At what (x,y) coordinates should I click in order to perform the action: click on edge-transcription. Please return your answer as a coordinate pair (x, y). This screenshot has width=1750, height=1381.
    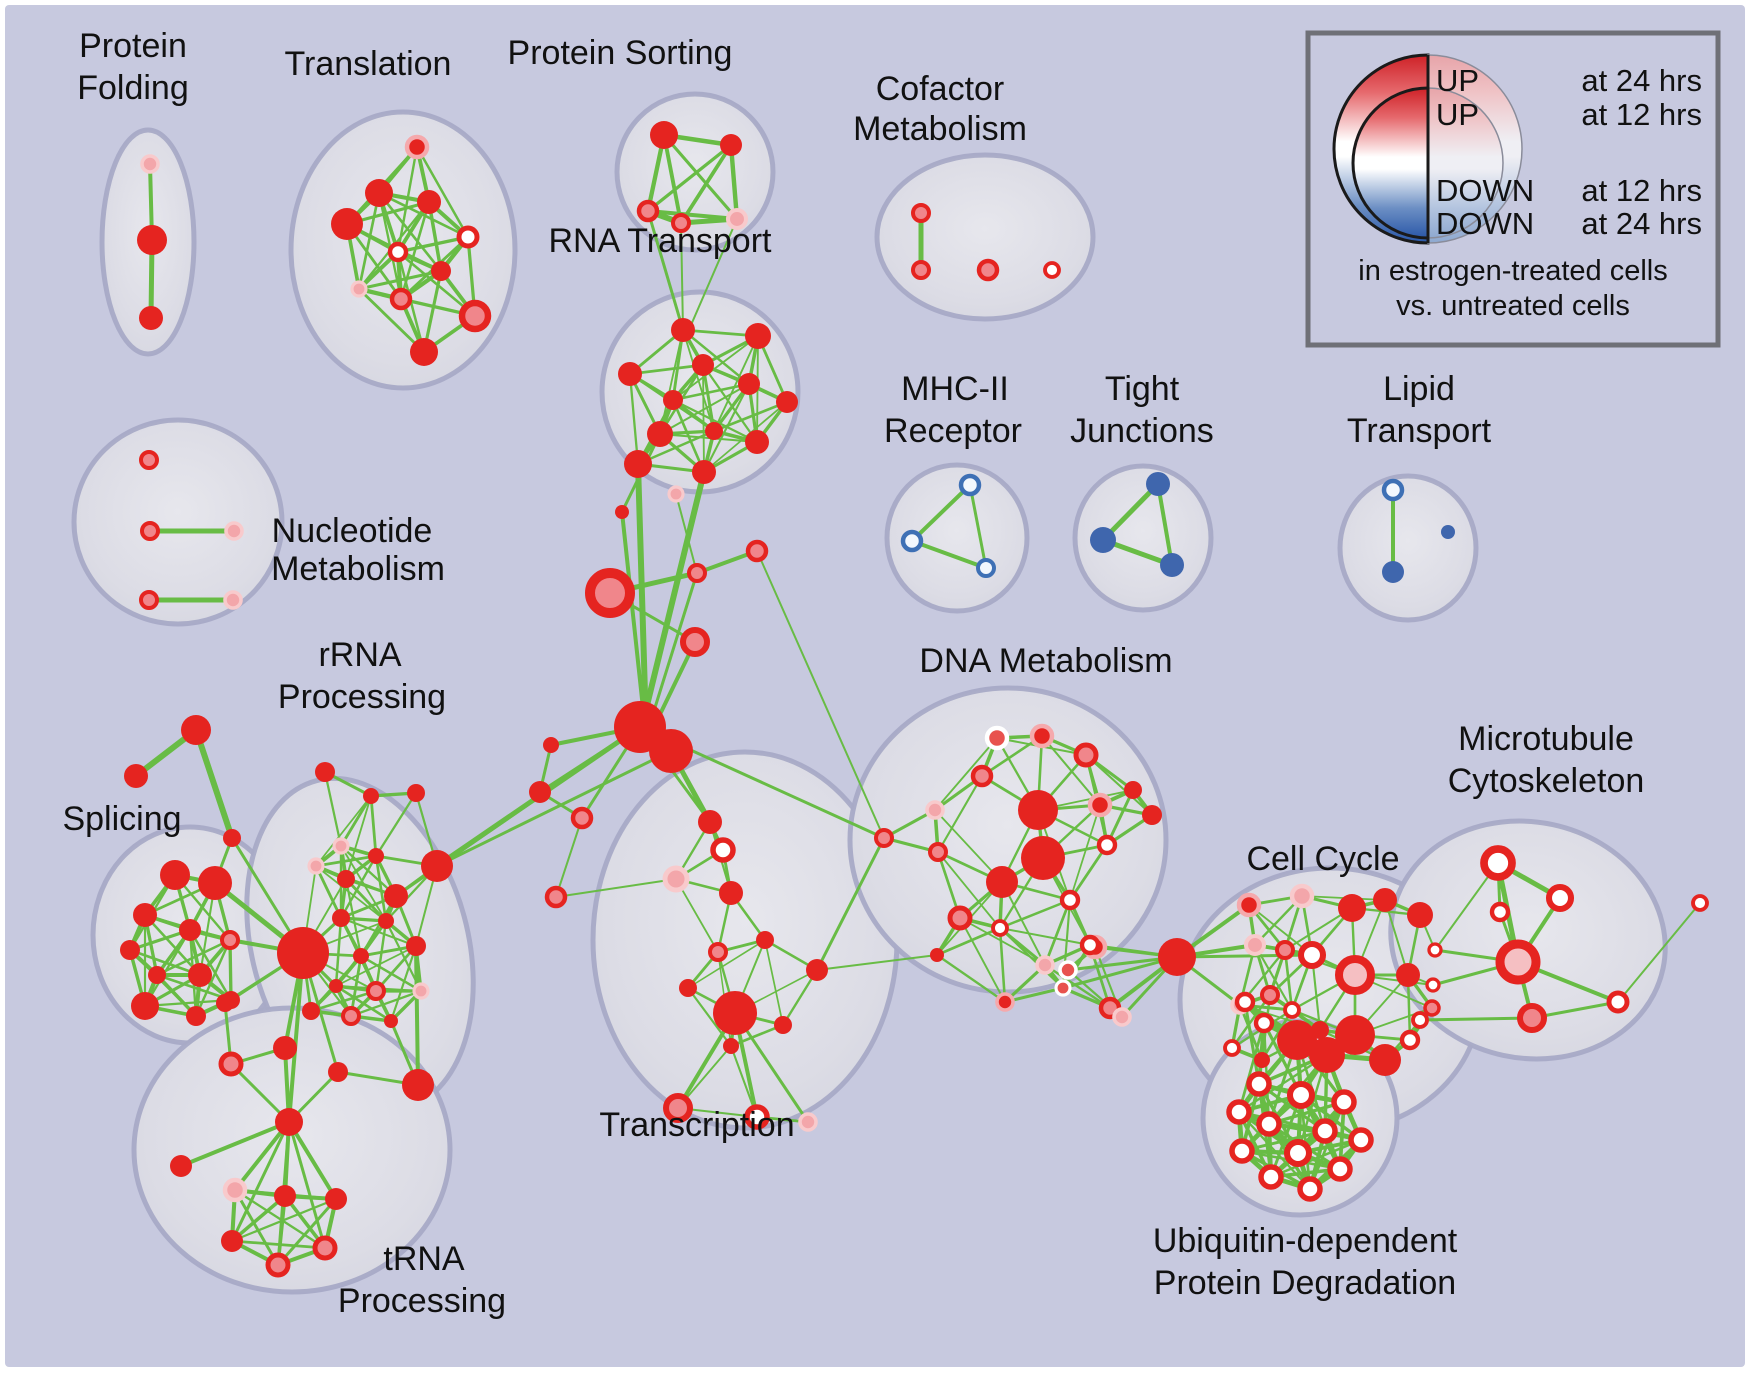
    Looking at the image, I should click on (774, 982).